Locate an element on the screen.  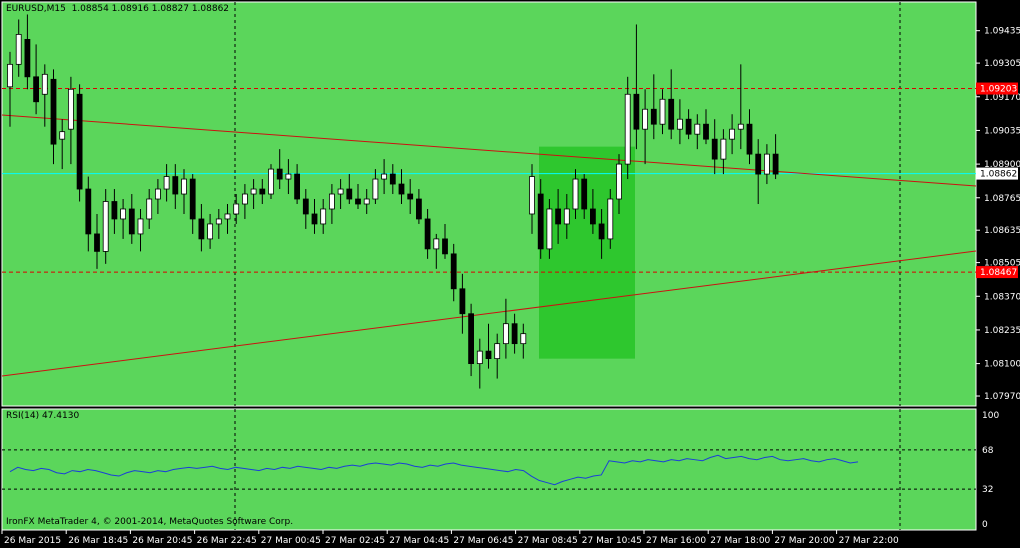
bid-price-marker: 1.08862 is located at coordinates (997, 173).